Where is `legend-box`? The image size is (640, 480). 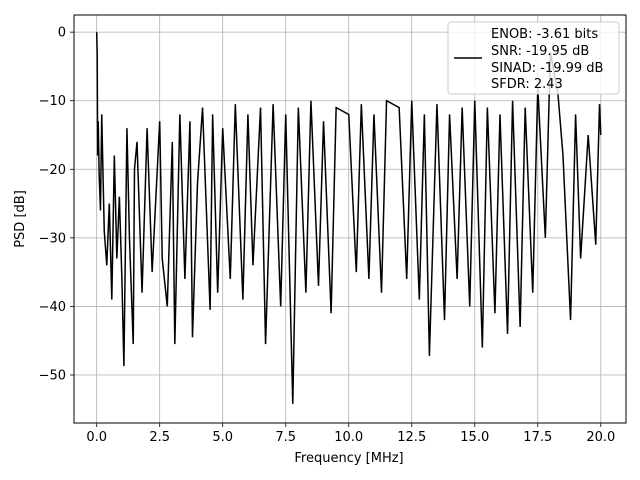
legend-box is located at coordinates (533, 58).